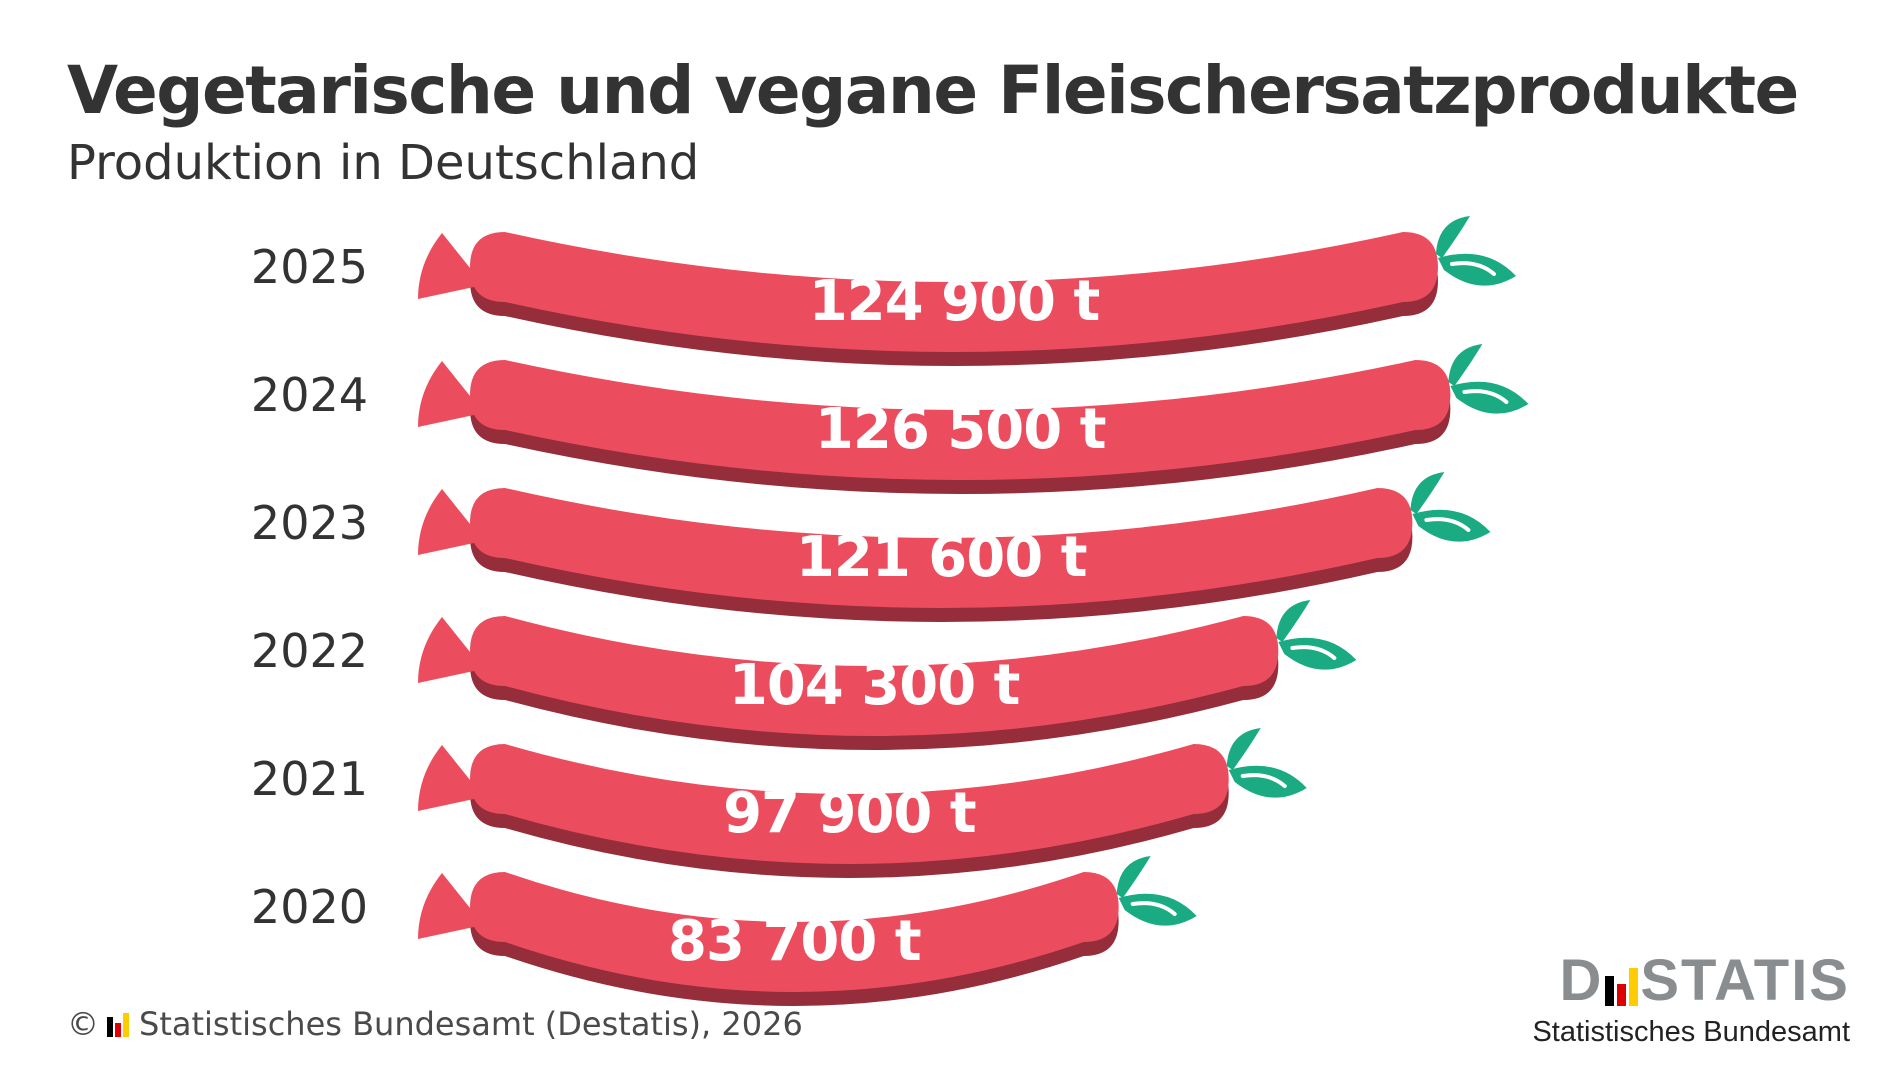 The width and height of the screenshot is (1900, 1069). Describe the element at coordinates (309, 779) in the screenshot. I see `year-label-2021: 2021` at that location.